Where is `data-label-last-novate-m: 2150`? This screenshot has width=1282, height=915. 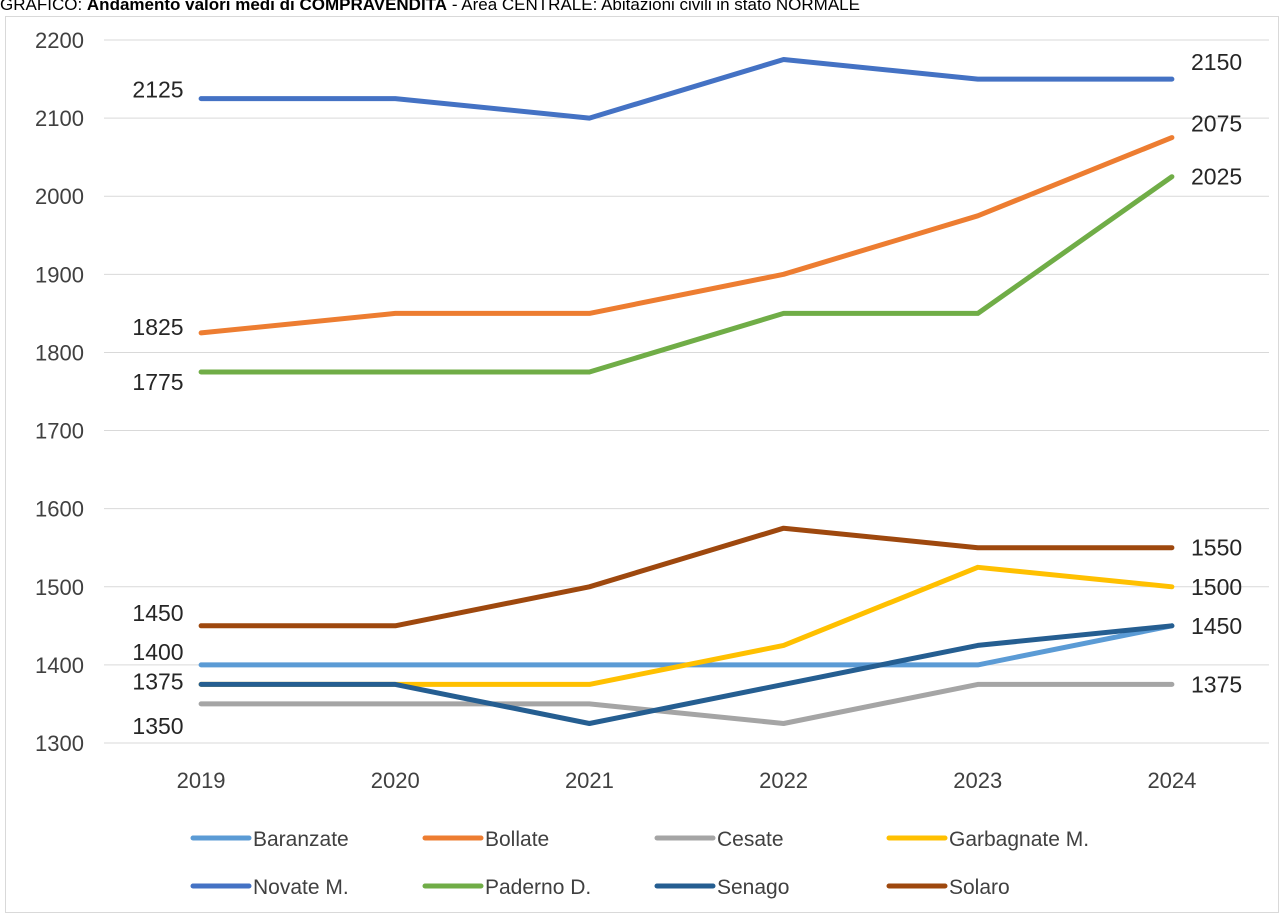
data-label-last-novate-m: 2150 is located at coordinates (1216, 62).